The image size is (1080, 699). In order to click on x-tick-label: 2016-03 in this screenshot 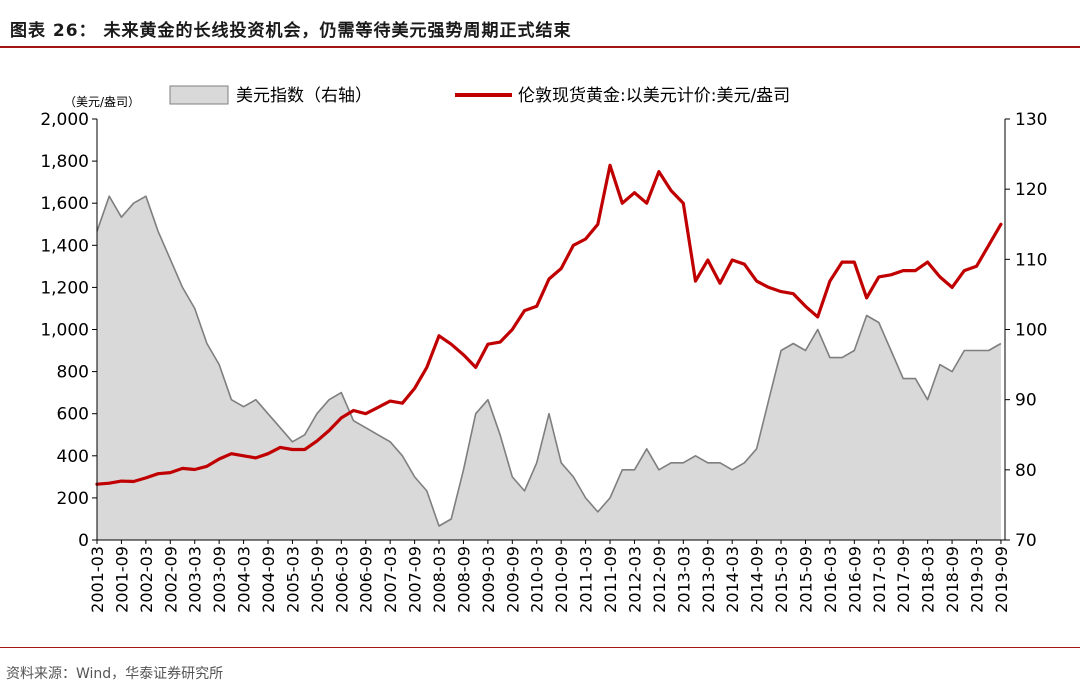, I will do `click(830, 579)`.